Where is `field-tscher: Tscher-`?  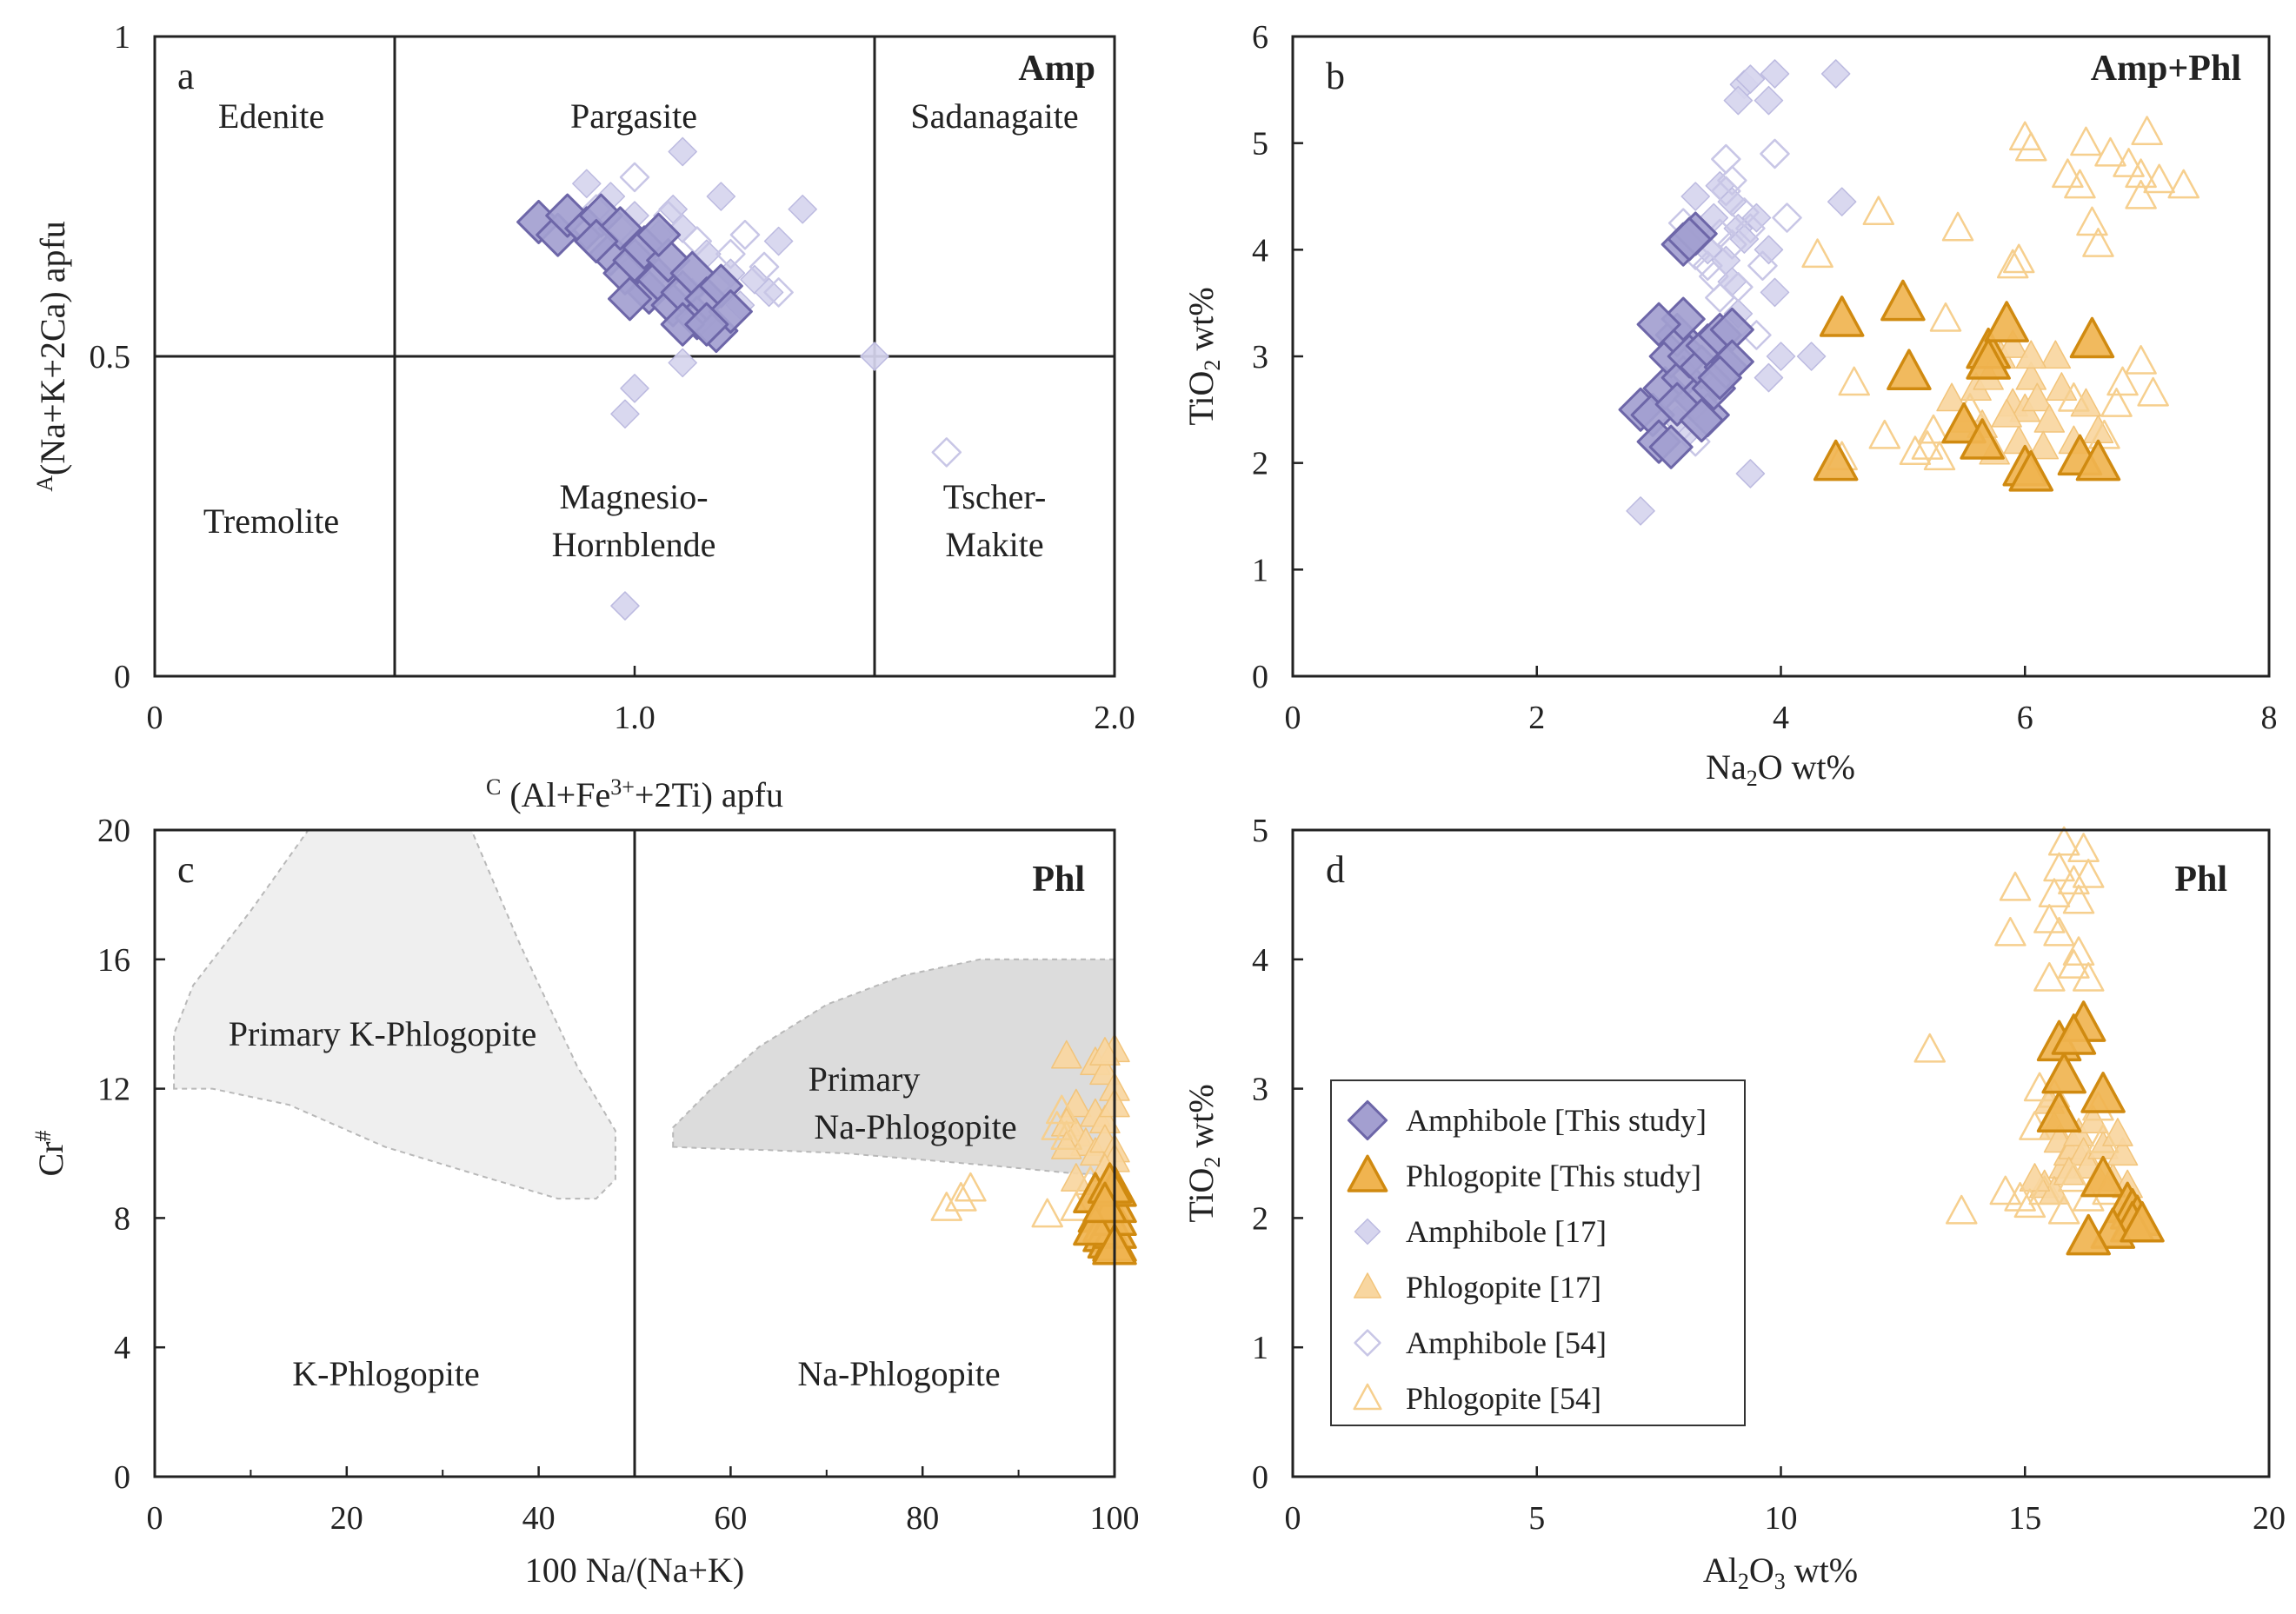 field-tscher: Tscher- is located at coordinates (995, 497).